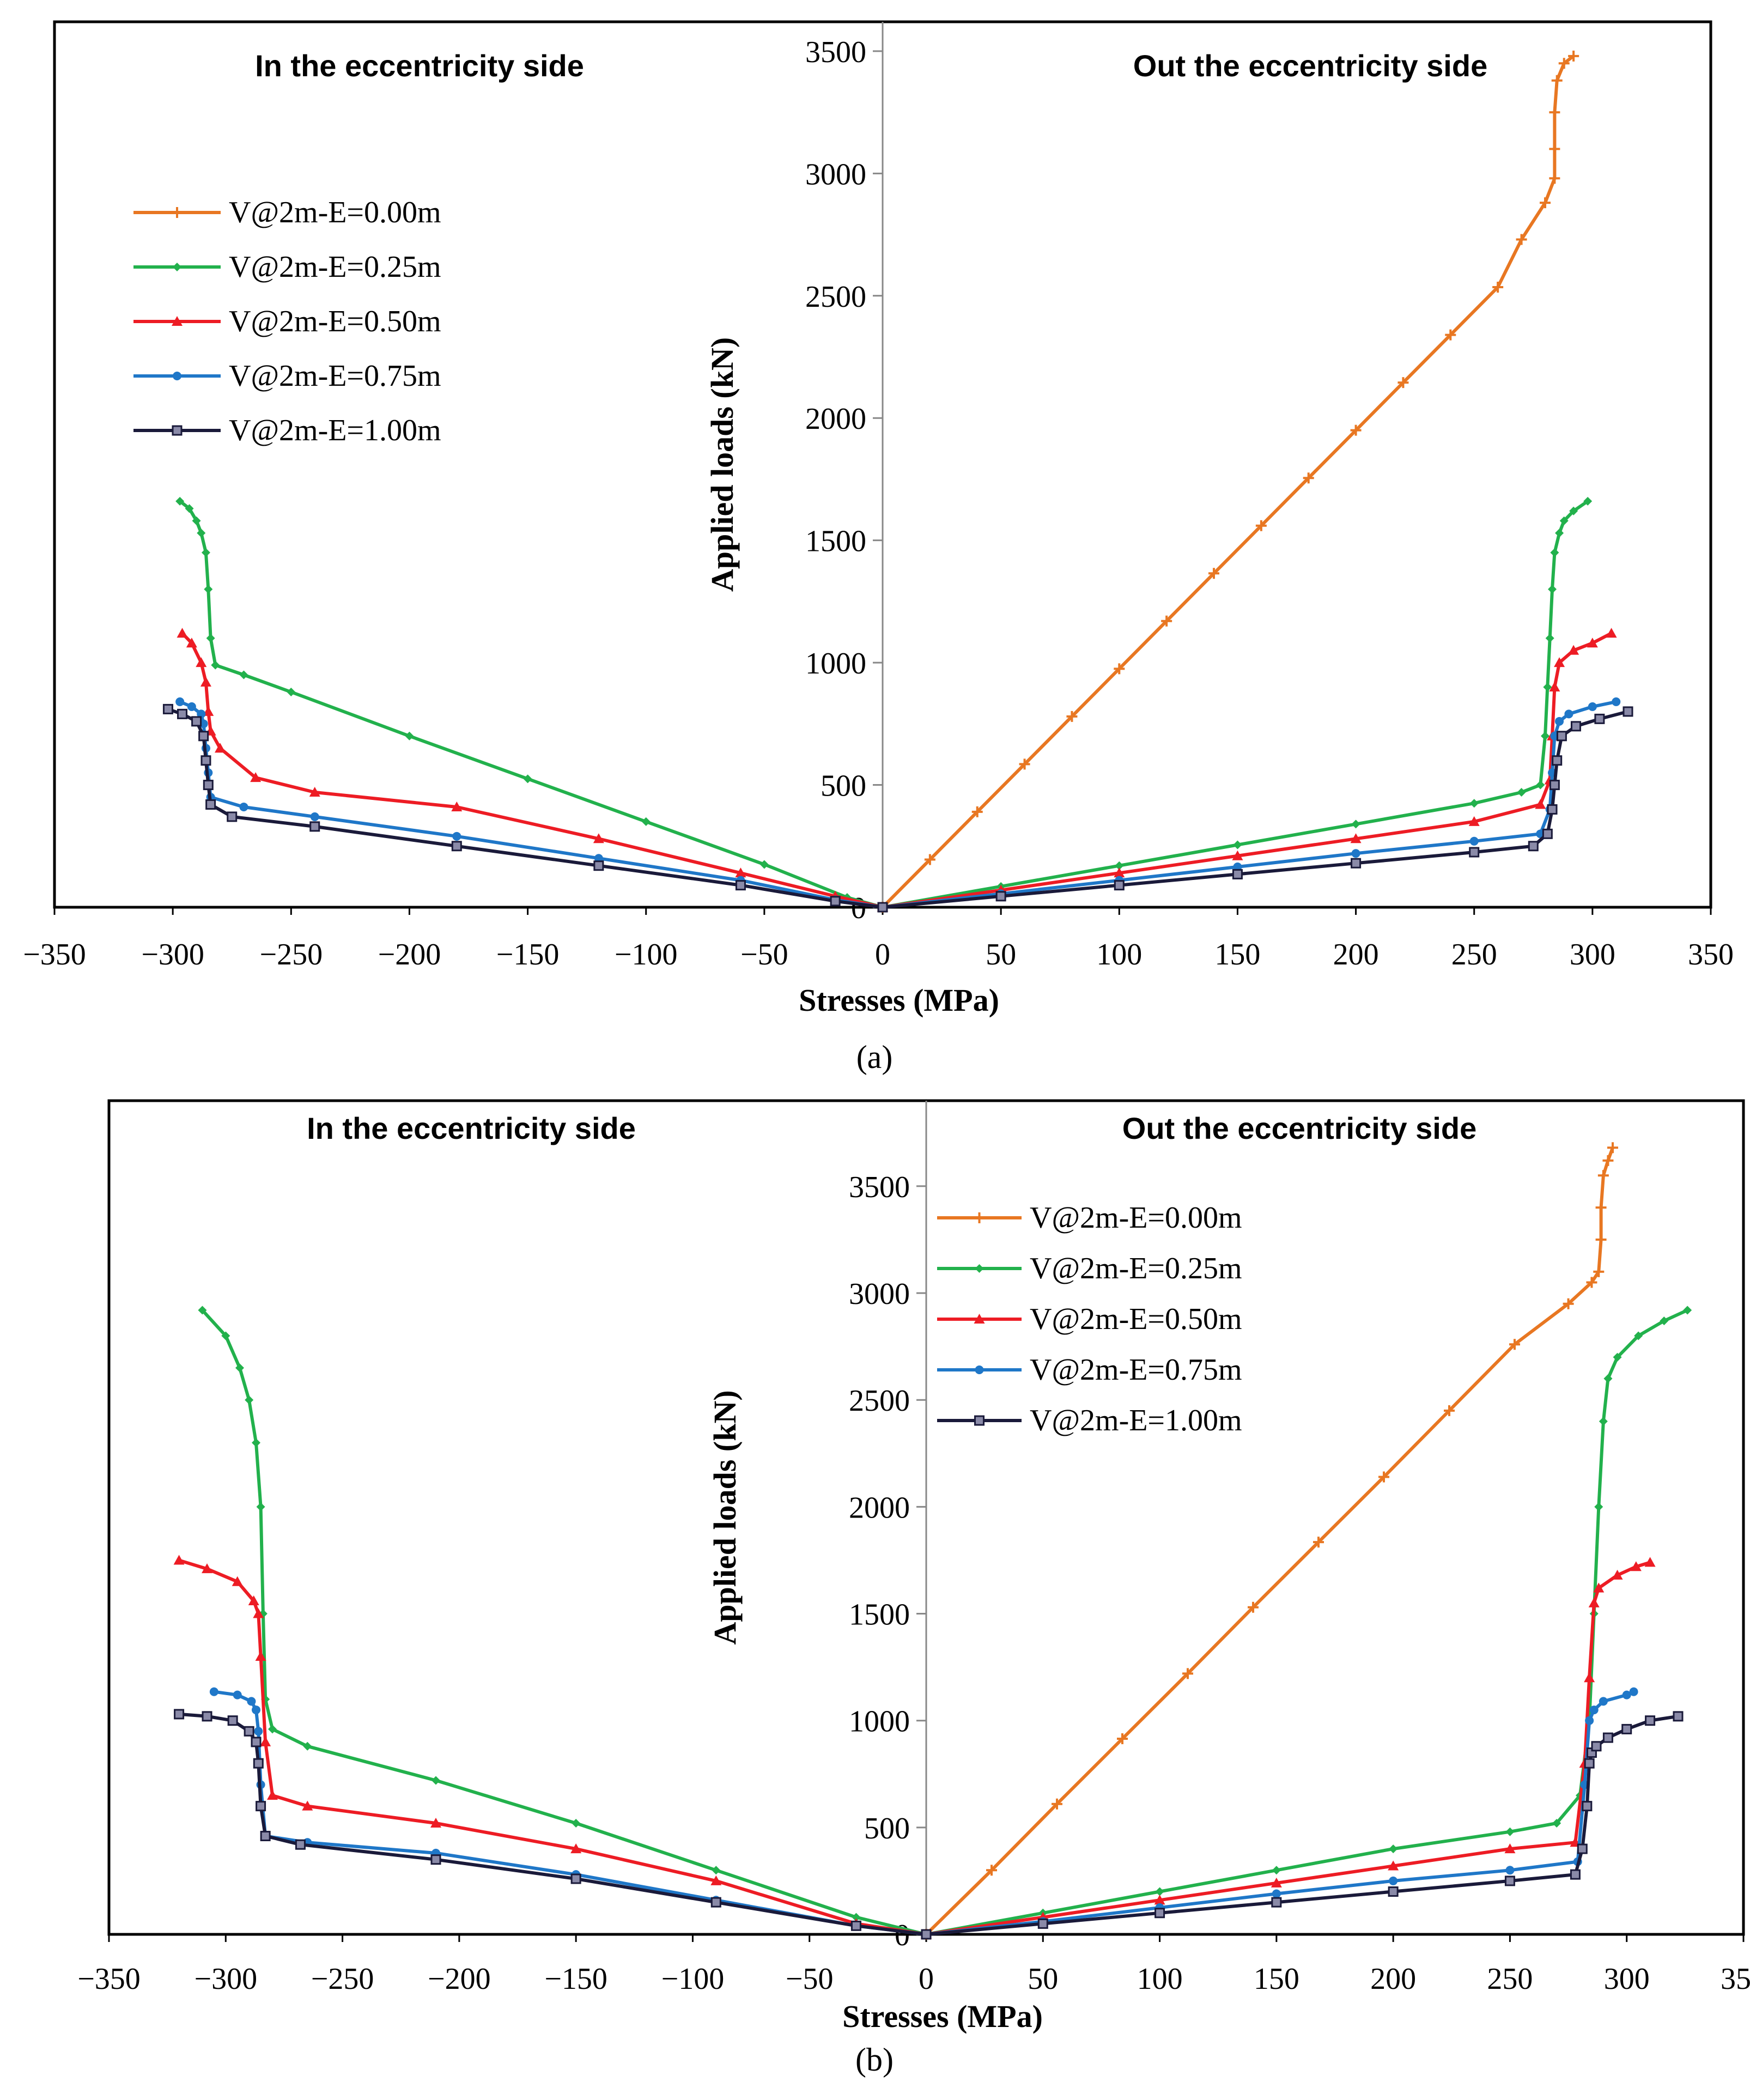 The image size is (1750, 2100). What do you see at coordinates (1136, 1319) in the screenshot?
I see `panel-b-legend-entry: V@2m-E=0.50m` at bounding box center [1136, 1319].